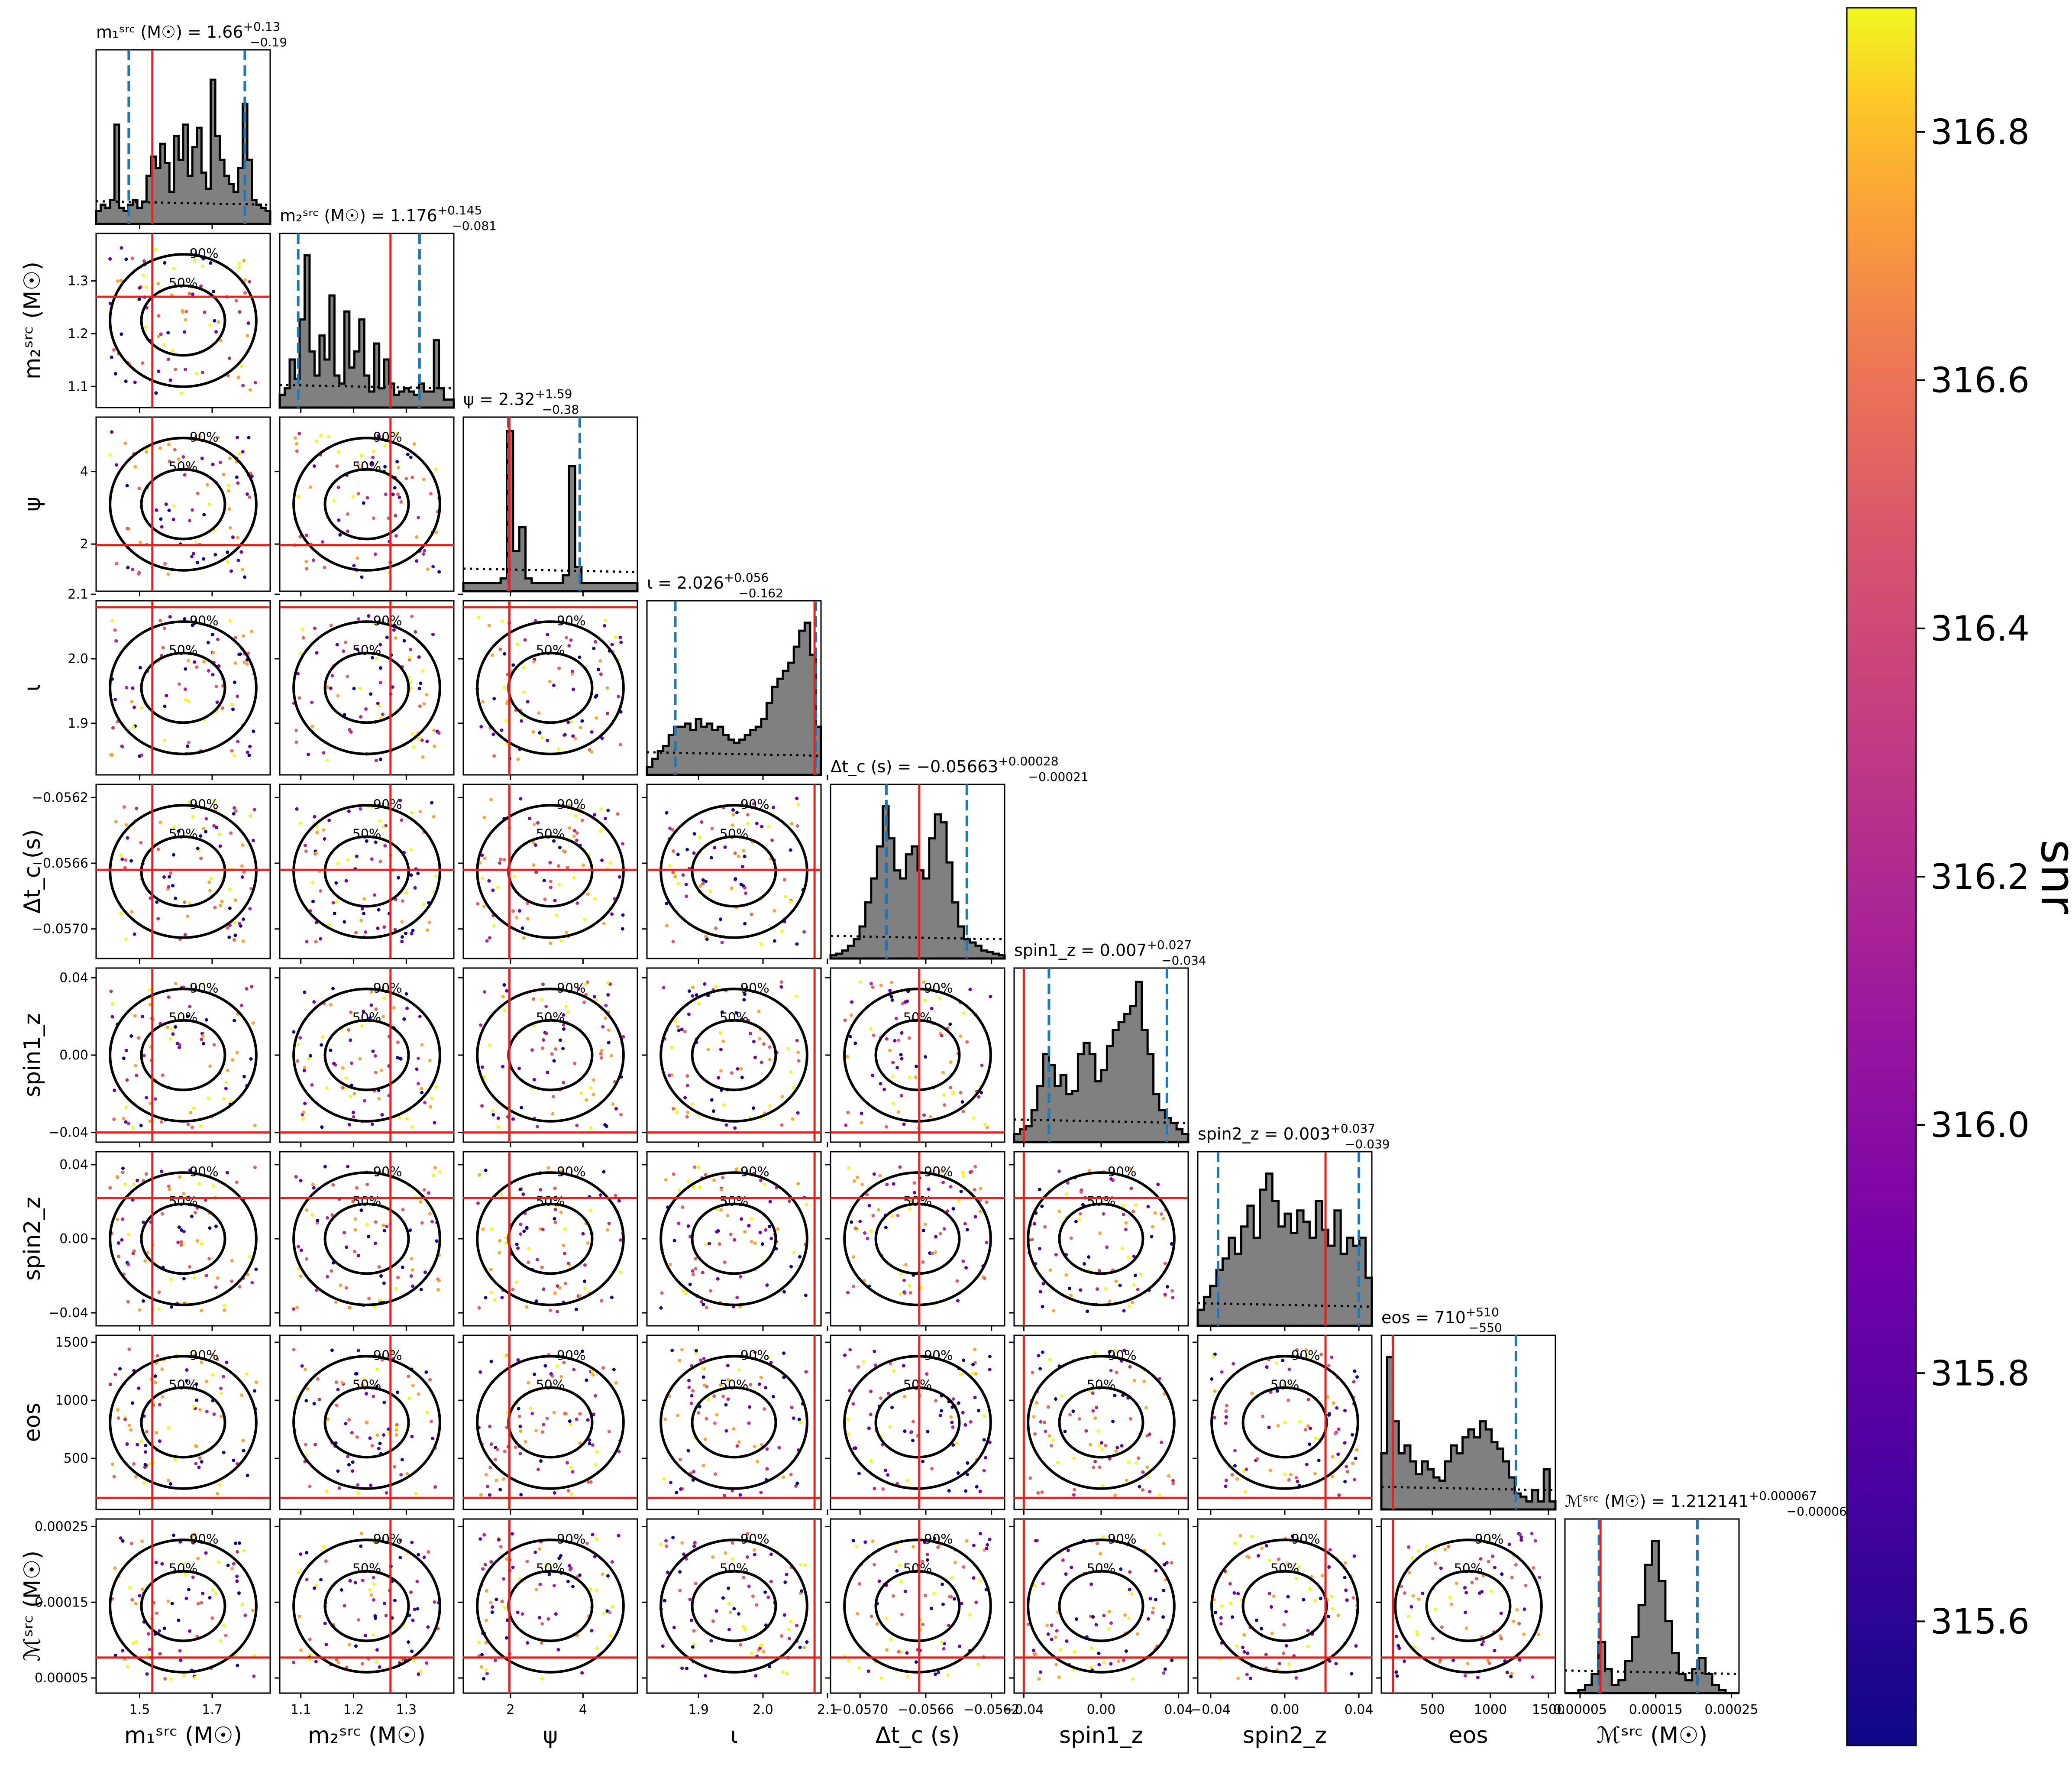 This screenshot has height=1778, width=2072. Describe the element at coordinates (367, 1201) in the screenshot. I see `contour-label-50: 50%` at that location.